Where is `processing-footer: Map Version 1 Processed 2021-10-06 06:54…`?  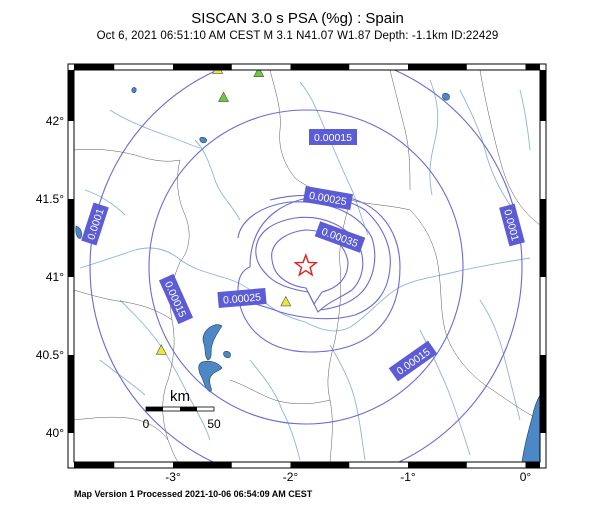
processing-footer: Map Version 1 Processed 2021-10-06 06:54… is located at coordinates (193, 494).